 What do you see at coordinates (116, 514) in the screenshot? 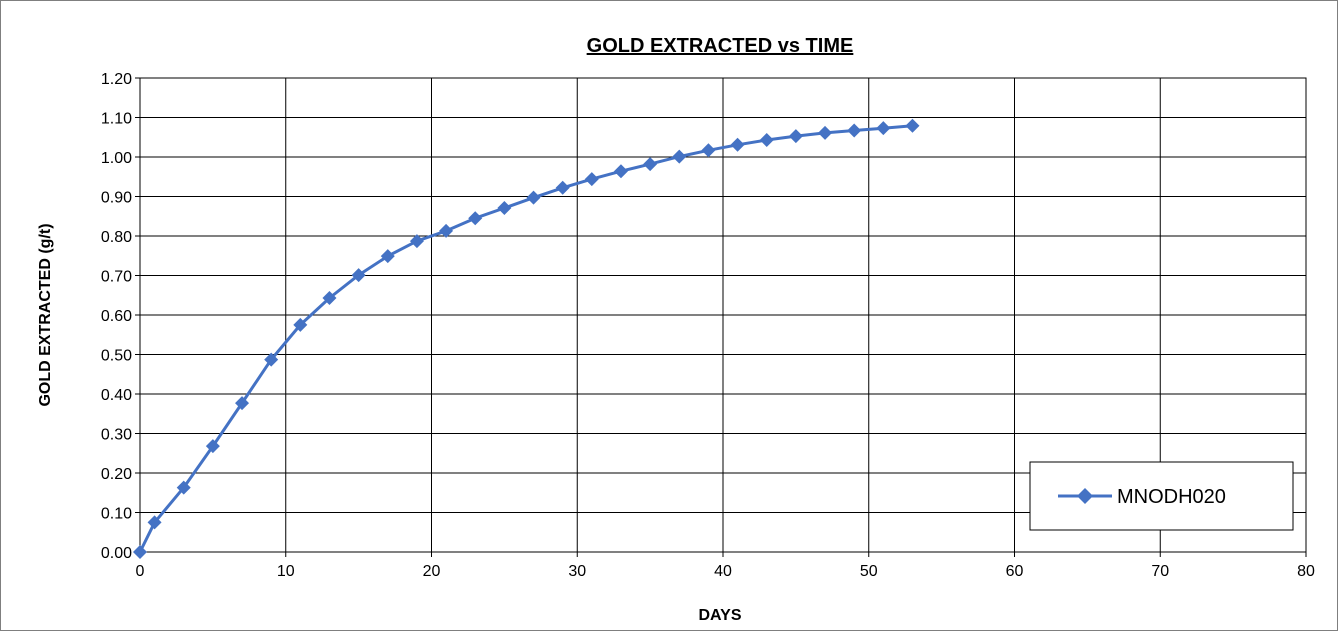
I see `y-tick-label: 0.10` at bounding box center [116, 514].